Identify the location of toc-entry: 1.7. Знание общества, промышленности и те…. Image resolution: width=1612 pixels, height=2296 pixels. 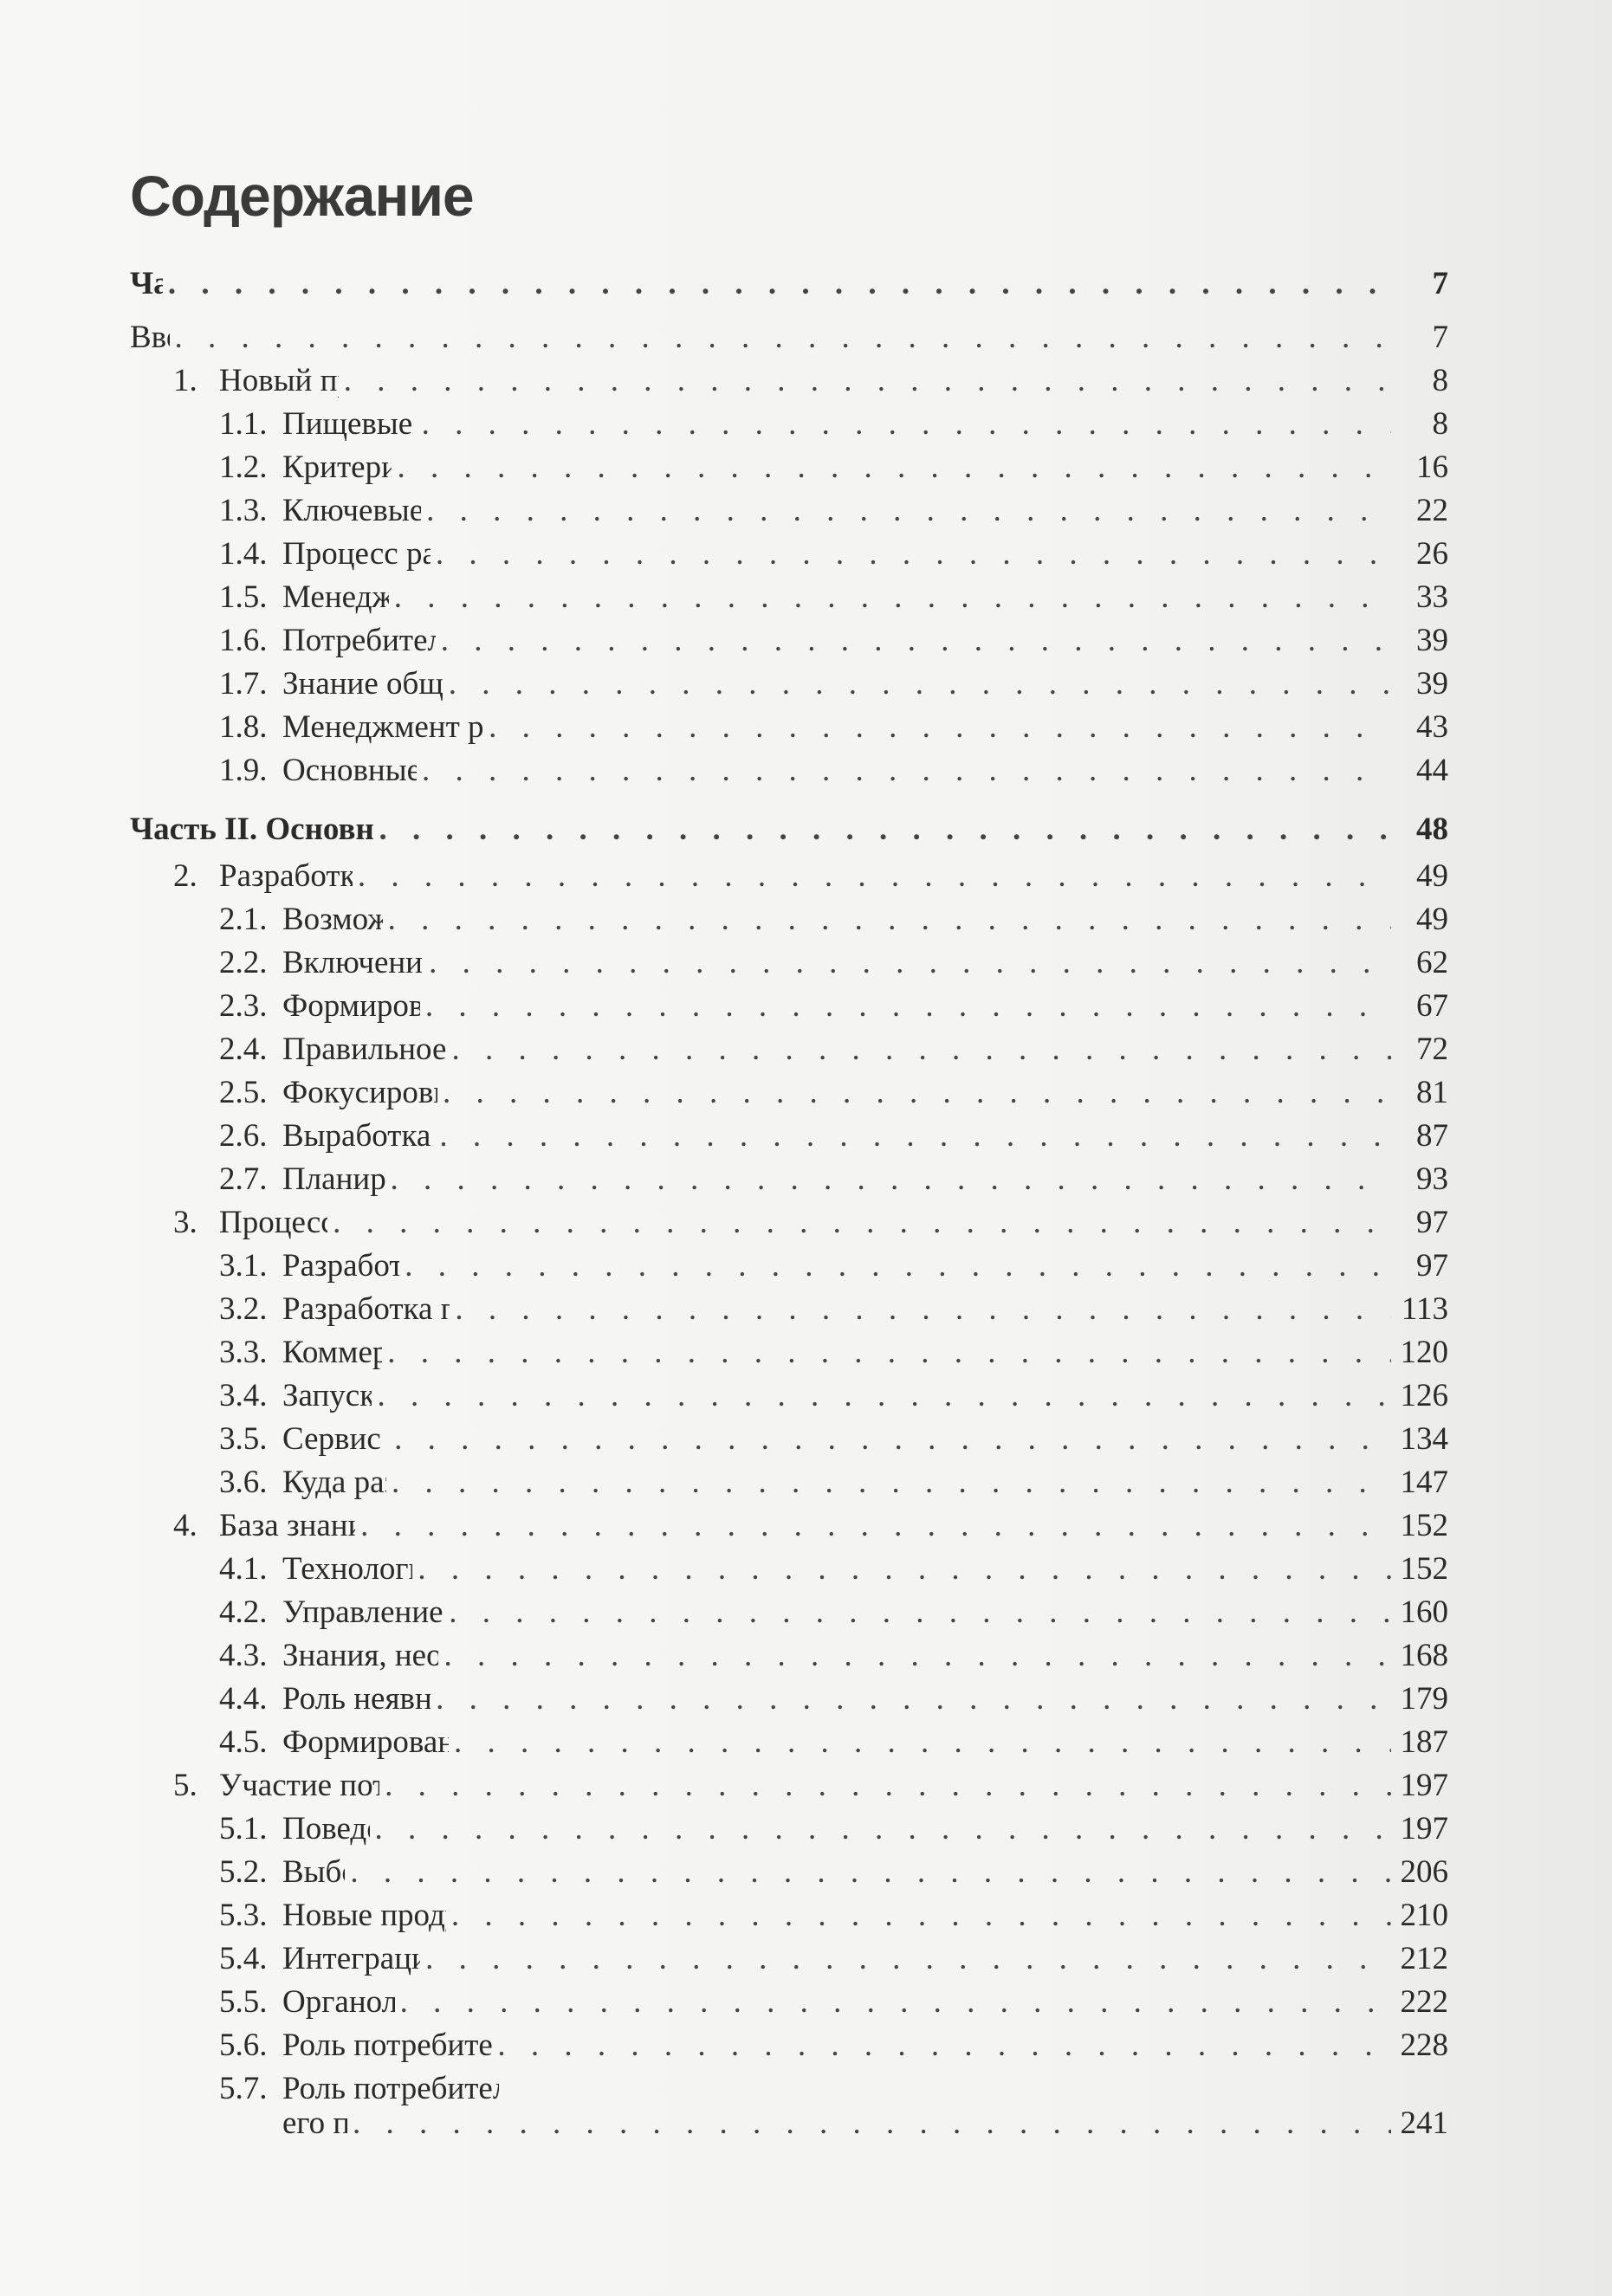
(789, 682).